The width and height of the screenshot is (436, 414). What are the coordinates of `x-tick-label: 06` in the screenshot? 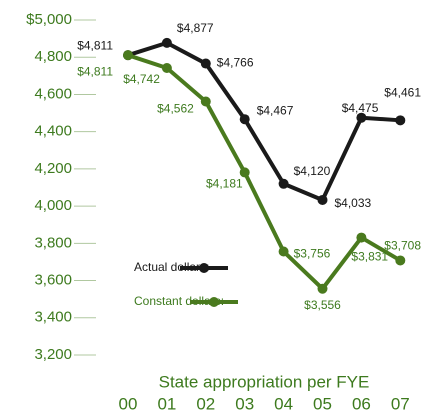 It's located at (361, 403).